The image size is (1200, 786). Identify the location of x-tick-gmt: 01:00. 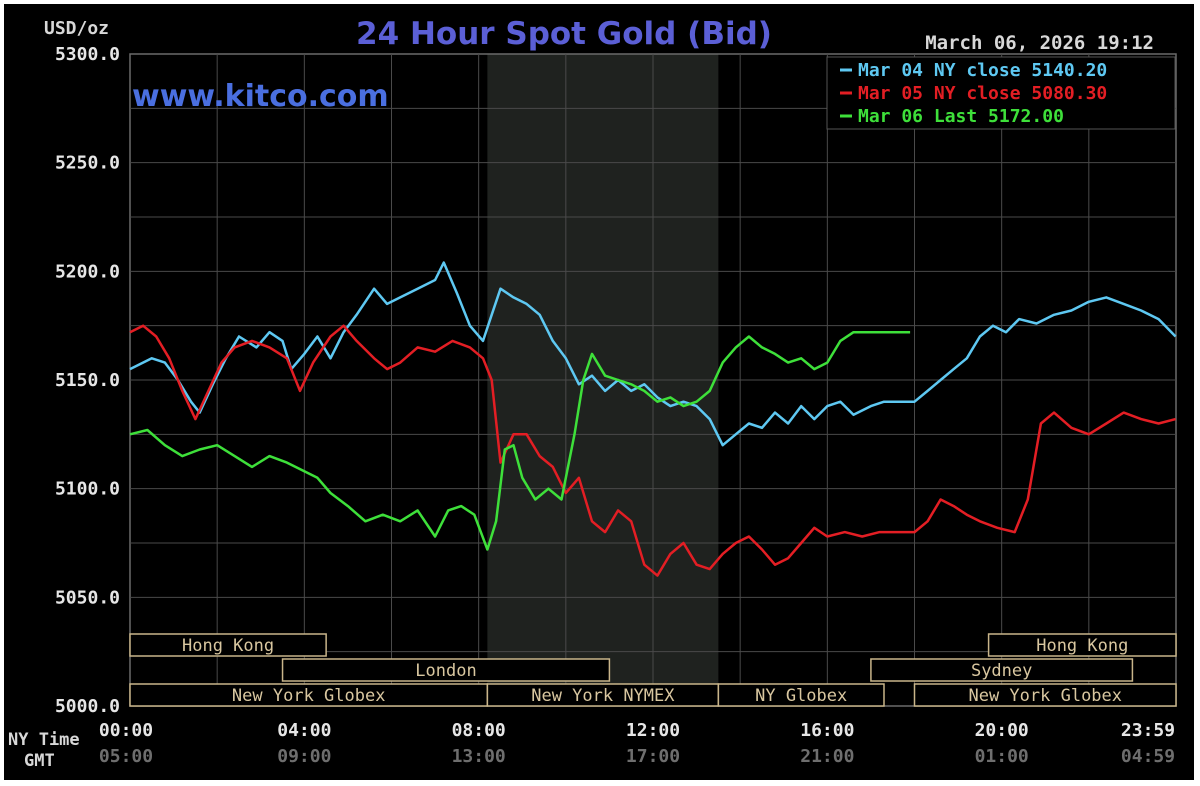
(1002, 756).